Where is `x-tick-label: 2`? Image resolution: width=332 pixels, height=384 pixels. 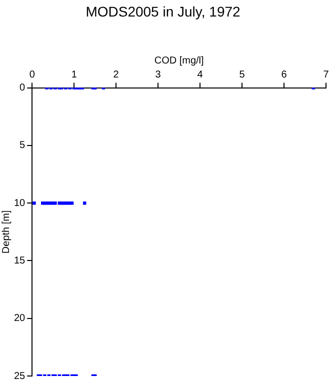
x-tick-label: 2 is located at coordinates (116, 75).